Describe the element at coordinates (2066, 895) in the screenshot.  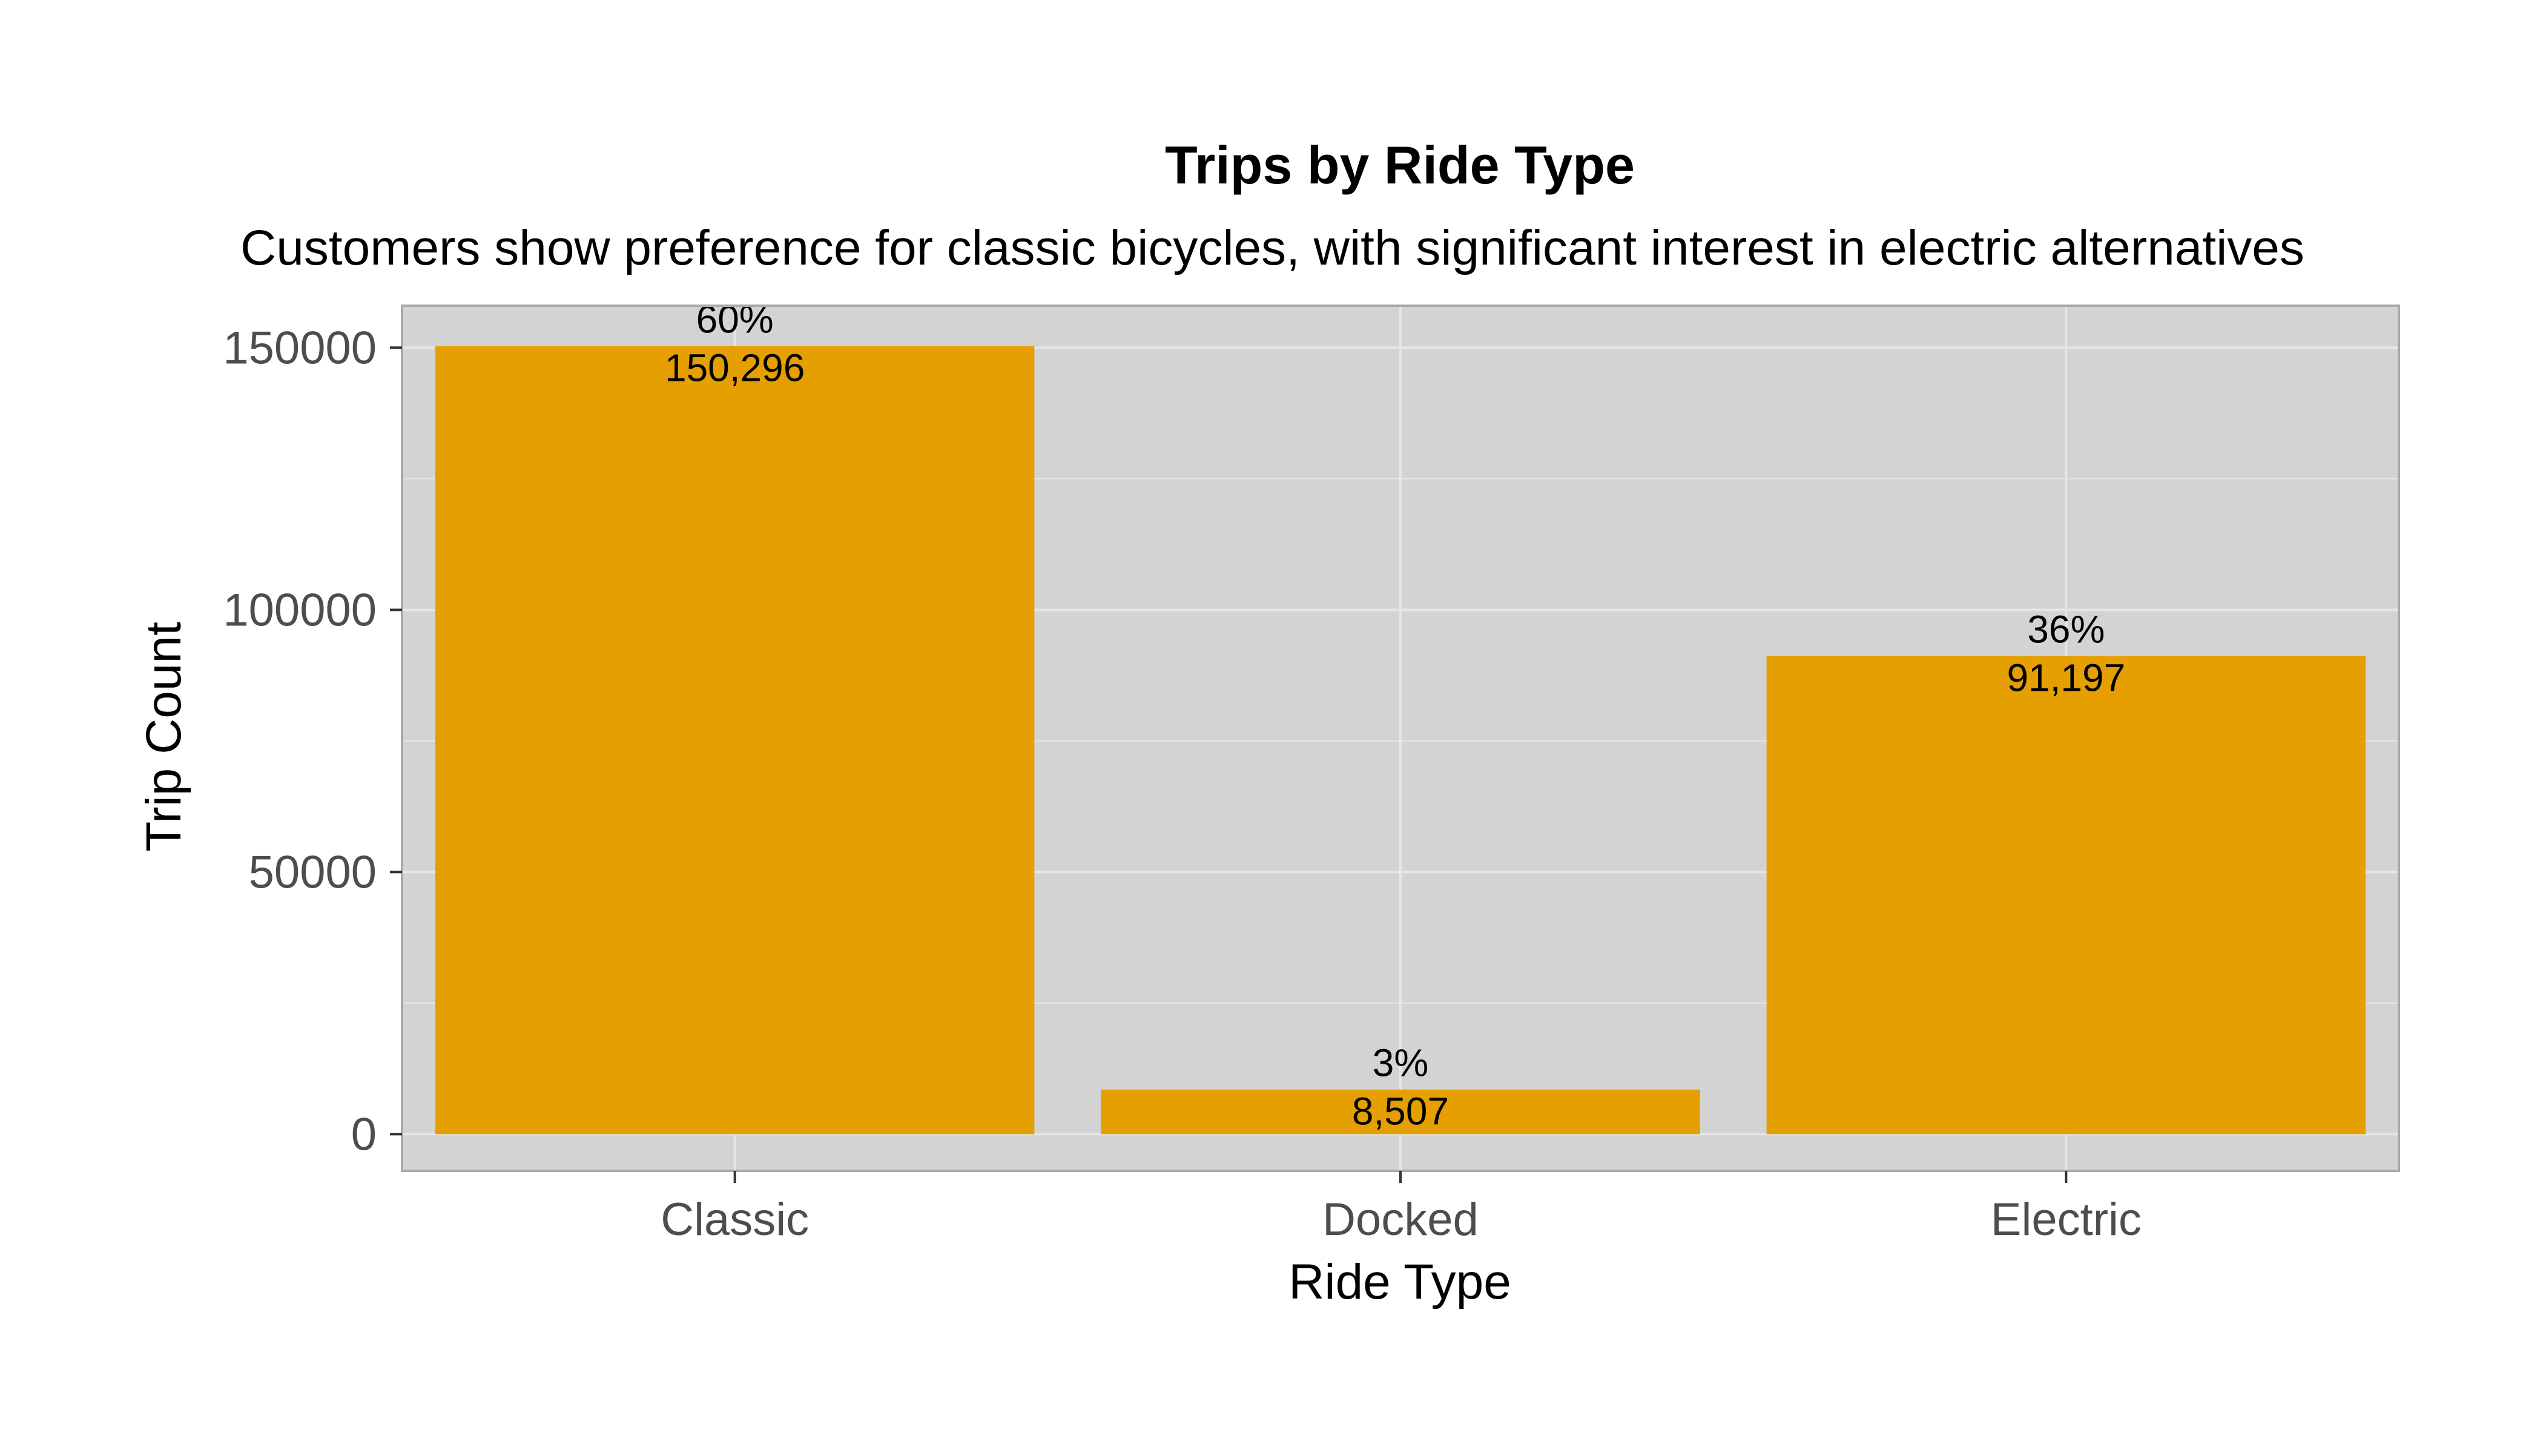
I see `bar-electric` at that location.